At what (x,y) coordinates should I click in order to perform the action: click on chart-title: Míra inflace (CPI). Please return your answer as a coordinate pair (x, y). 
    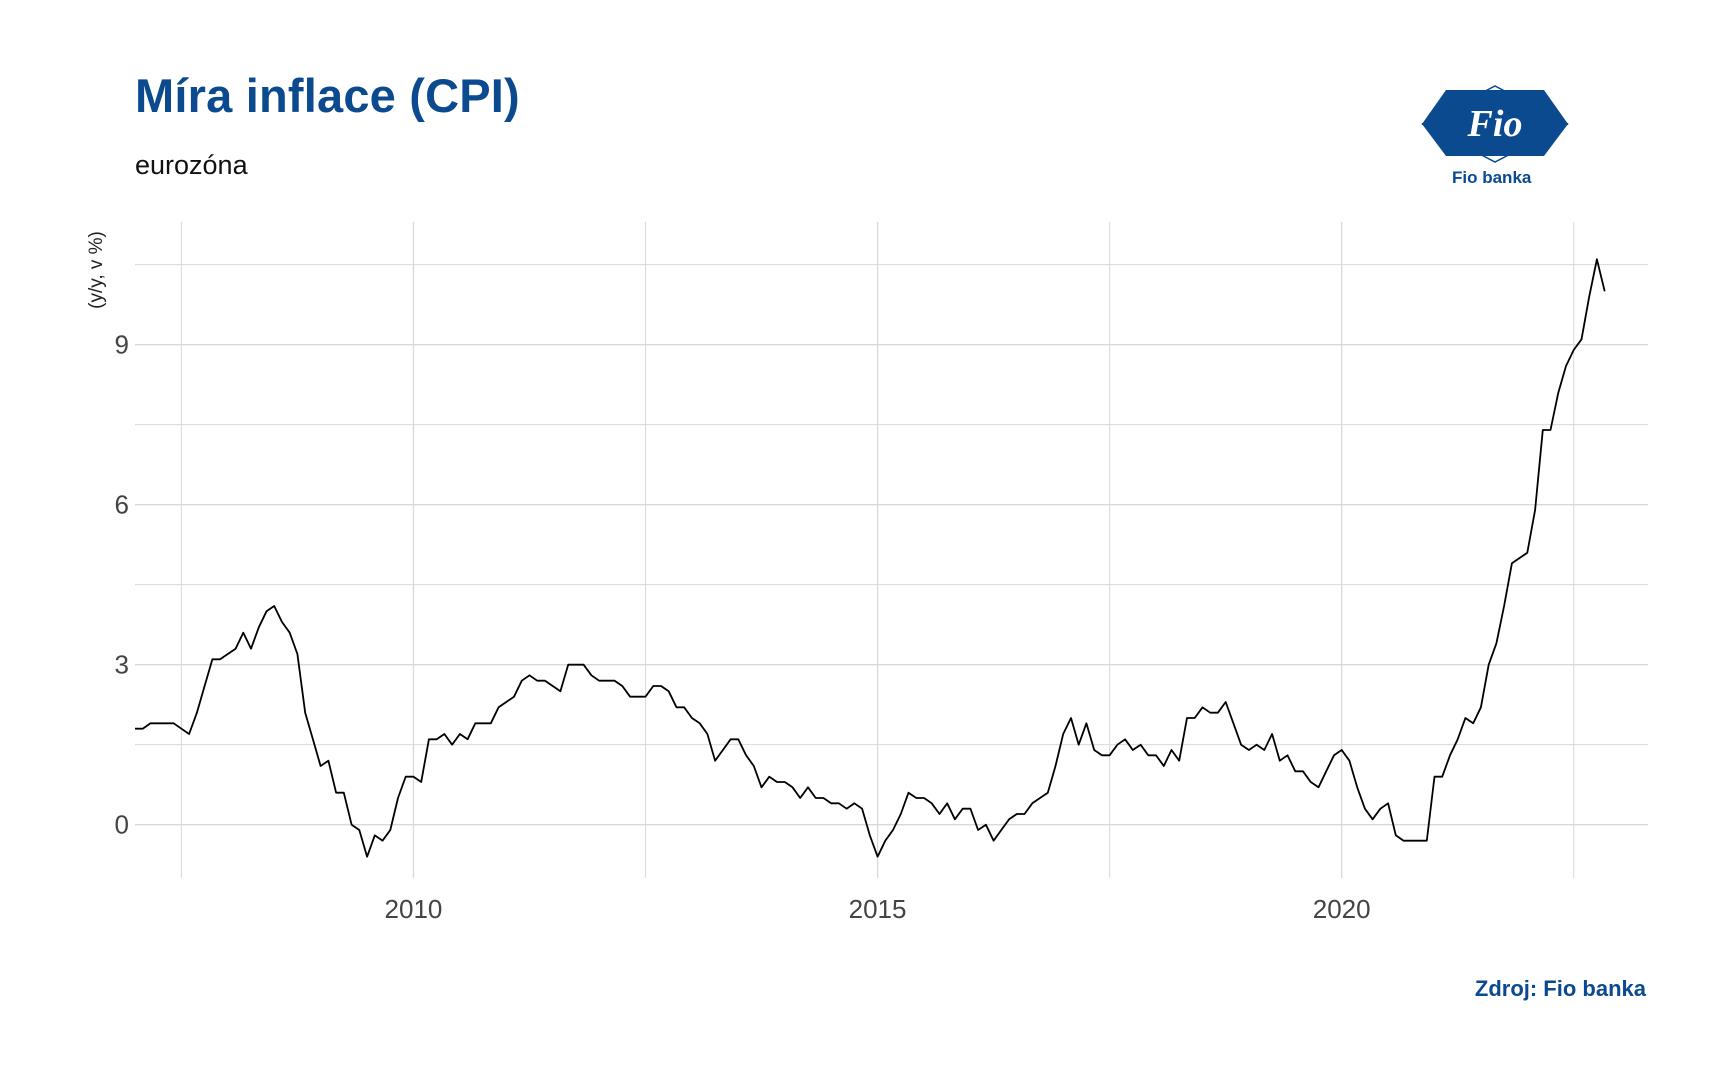
    Looking at the image, I should click on (327, 95).